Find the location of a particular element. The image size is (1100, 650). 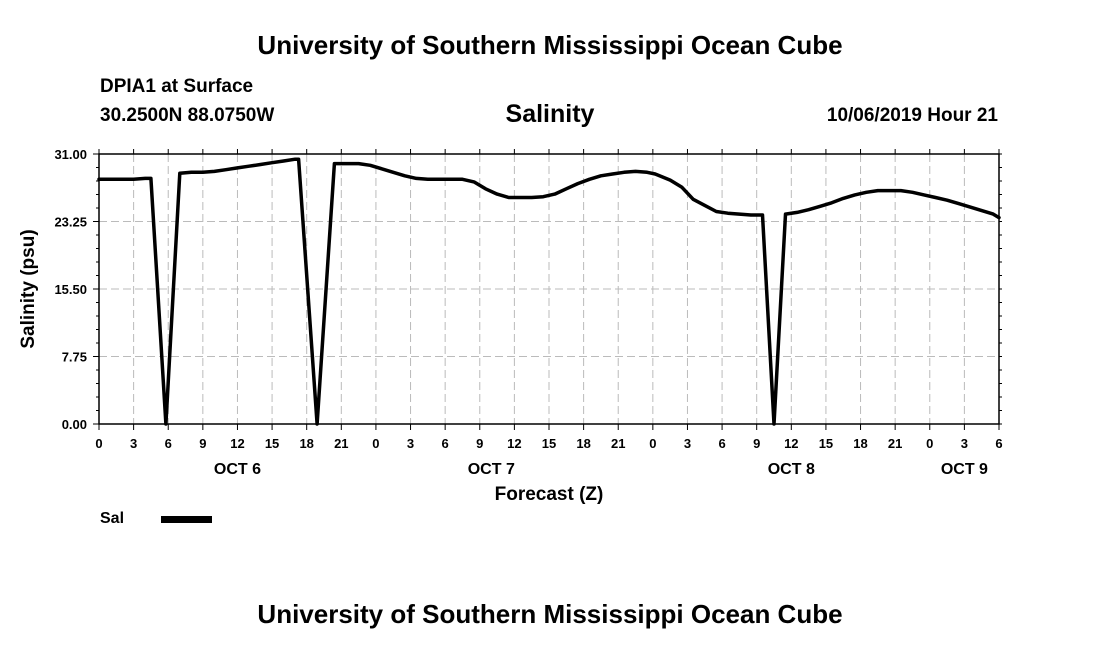

day-label: OCT 9 is located at coordinates (964, 469).